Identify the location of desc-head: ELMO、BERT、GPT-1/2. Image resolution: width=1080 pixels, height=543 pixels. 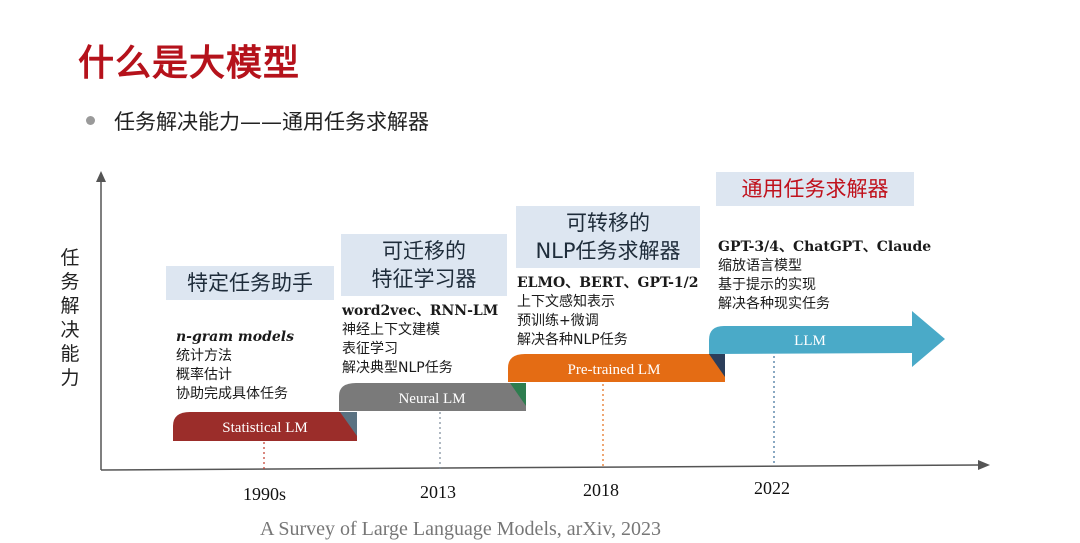
(608, 283).